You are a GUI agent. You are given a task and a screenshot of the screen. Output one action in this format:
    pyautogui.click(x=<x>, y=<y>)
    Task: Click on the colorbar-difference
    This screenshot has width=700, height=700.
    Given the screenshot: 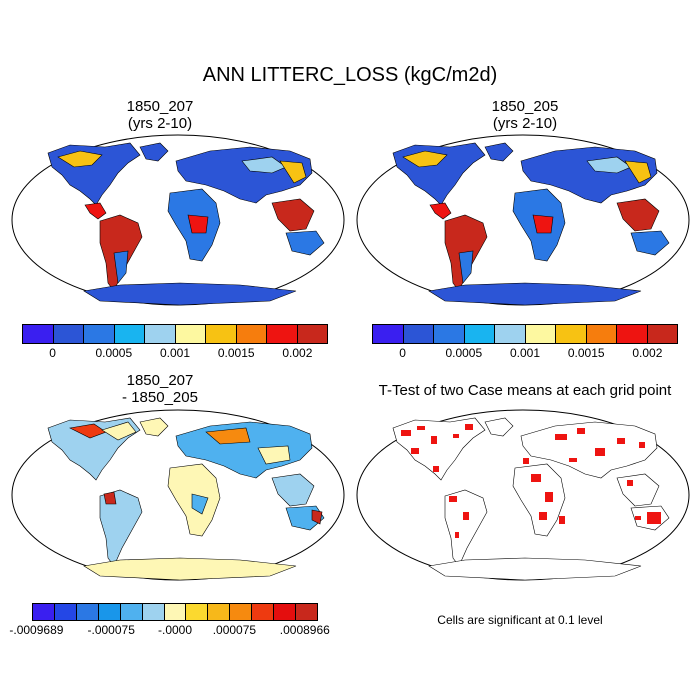 What is the action you would take?
    pyautogui.click(x=175, y=612)
    